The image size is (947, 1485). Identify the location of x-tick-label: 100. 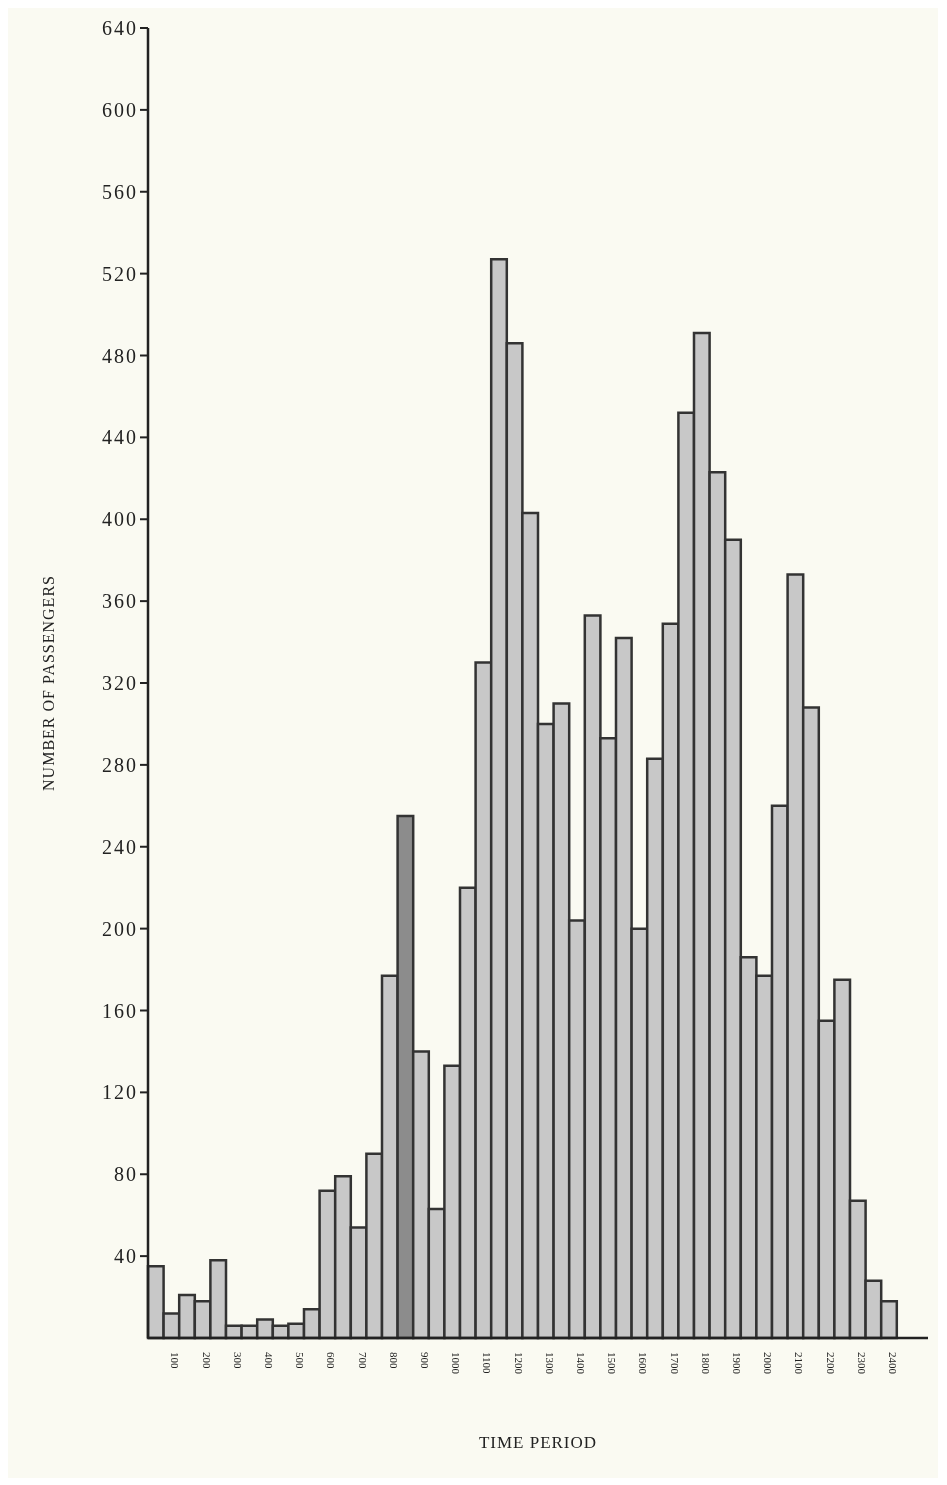
(175, 1360).